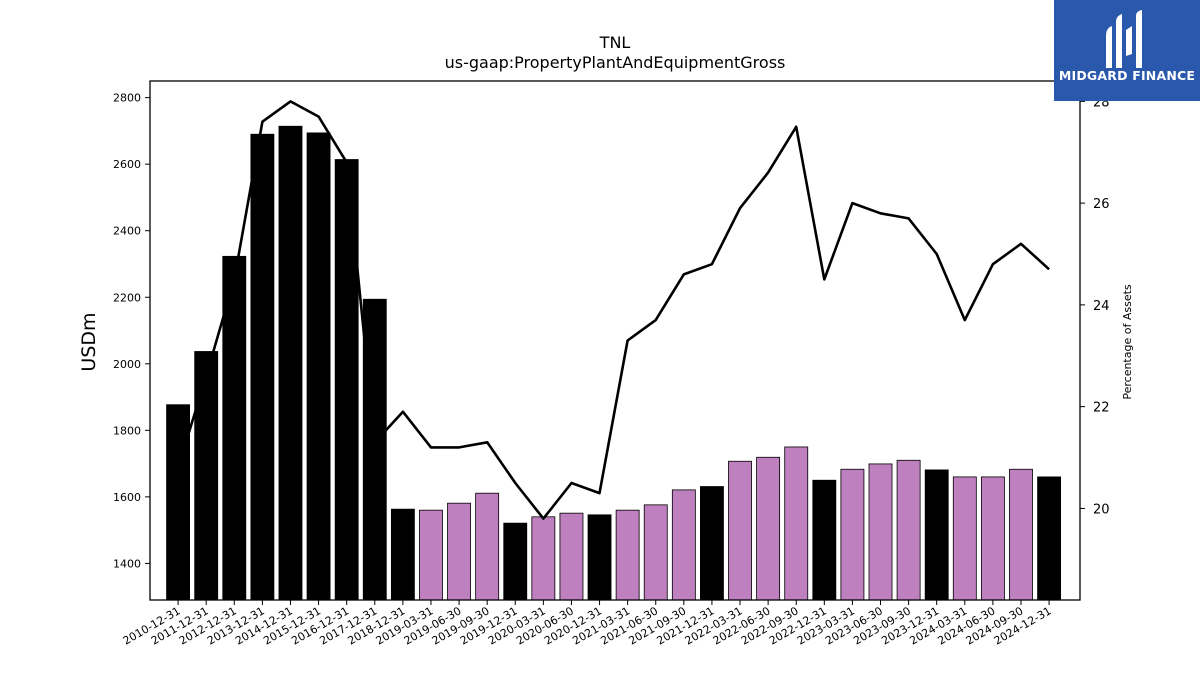 The height and width of the screenshot is (675, 1200). I want to click on y2-tick-label: 20, so click(1101, 509).